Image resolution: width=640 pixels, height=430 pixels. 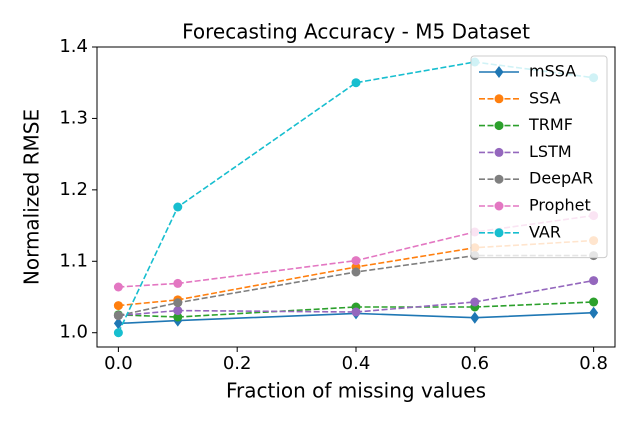 I want to click on x-axis-label: Fraction of missing values, so click(x=356, y=391).